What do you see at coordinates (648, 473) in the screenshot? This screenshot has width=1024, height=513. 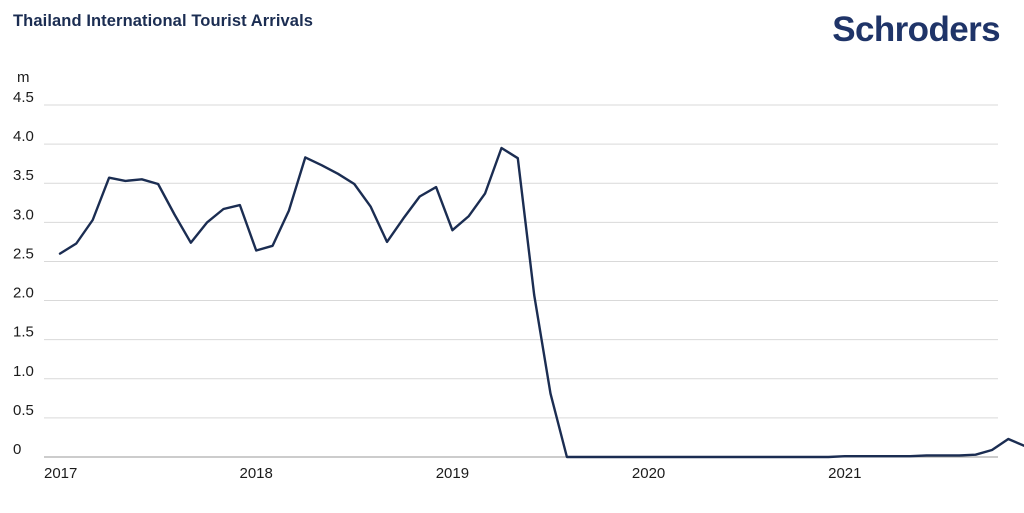 I see `x-tick-label: 2020` at bounding box center [648, 473].